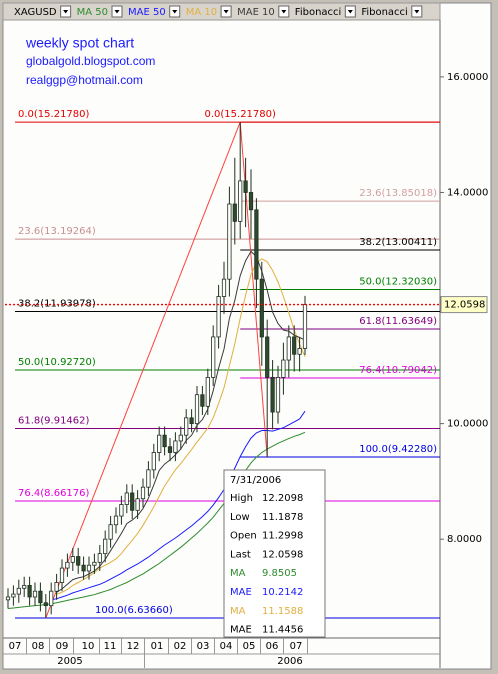 The width and height of the screenshot is (498, 674). Describe the element at coordinates (240, 517) in the screenshot. I see `info-label: Low` at that location.